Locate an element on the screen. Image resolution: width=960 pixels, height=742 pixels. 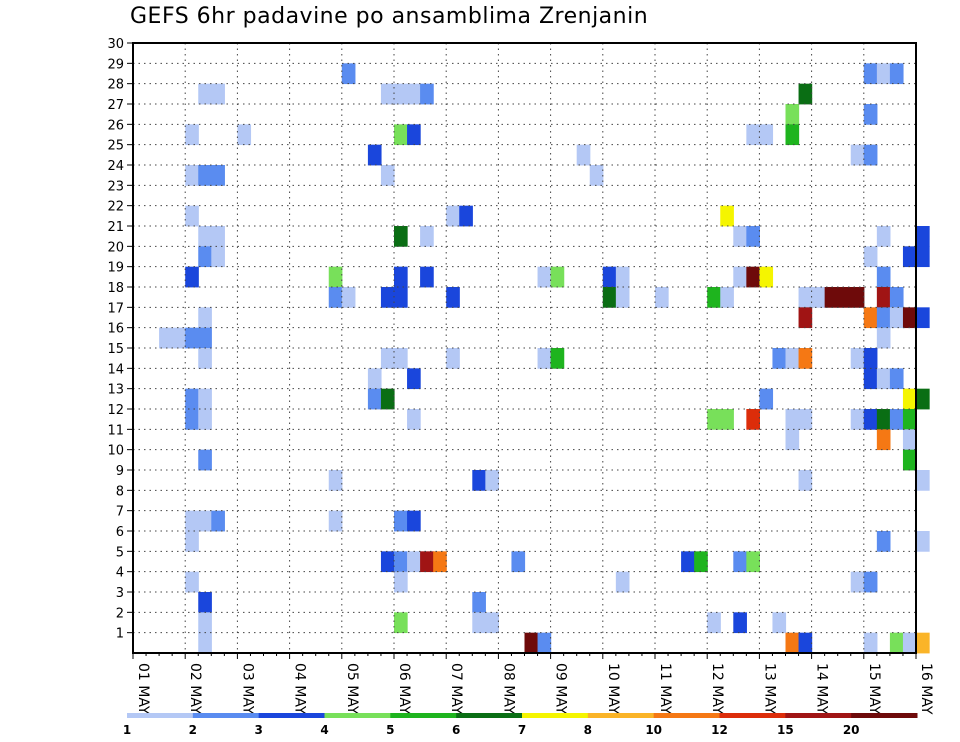
legend-label: 10 is located at coordinates (653, 730).